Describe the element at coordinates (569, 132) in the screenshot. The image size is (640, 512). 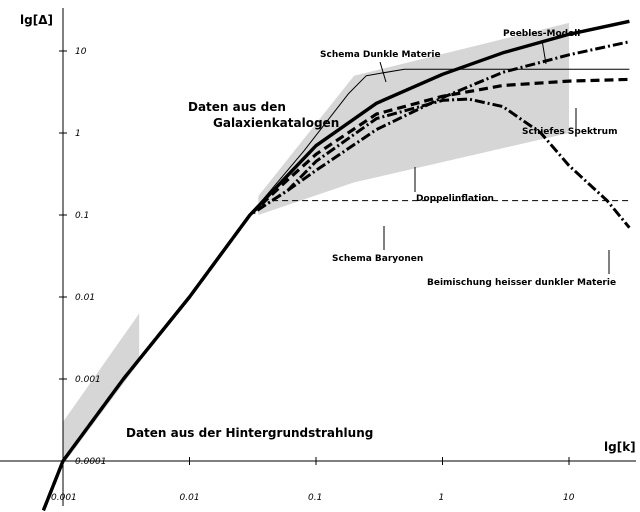
I see `annotation-label: Schiefes Spektrum` at that location.